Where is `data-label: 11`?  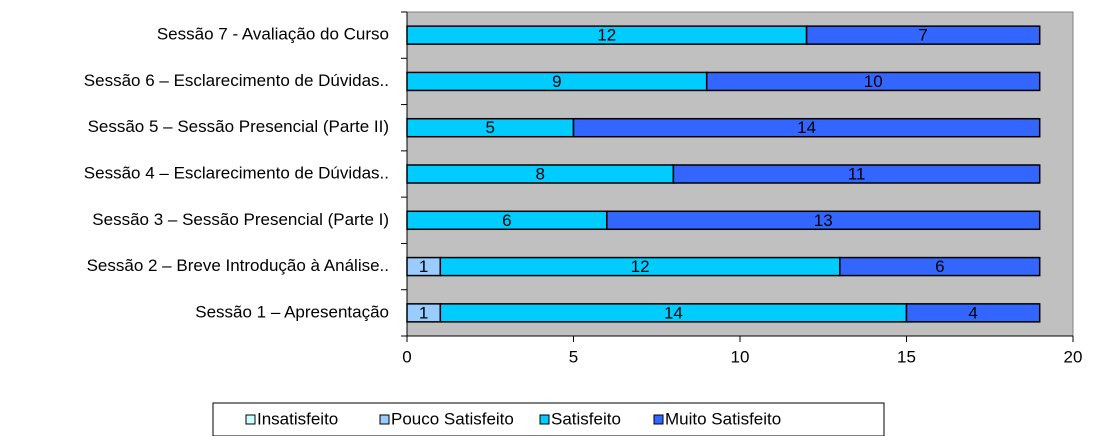
data-label: 11 is located at coordinates (857, 173).